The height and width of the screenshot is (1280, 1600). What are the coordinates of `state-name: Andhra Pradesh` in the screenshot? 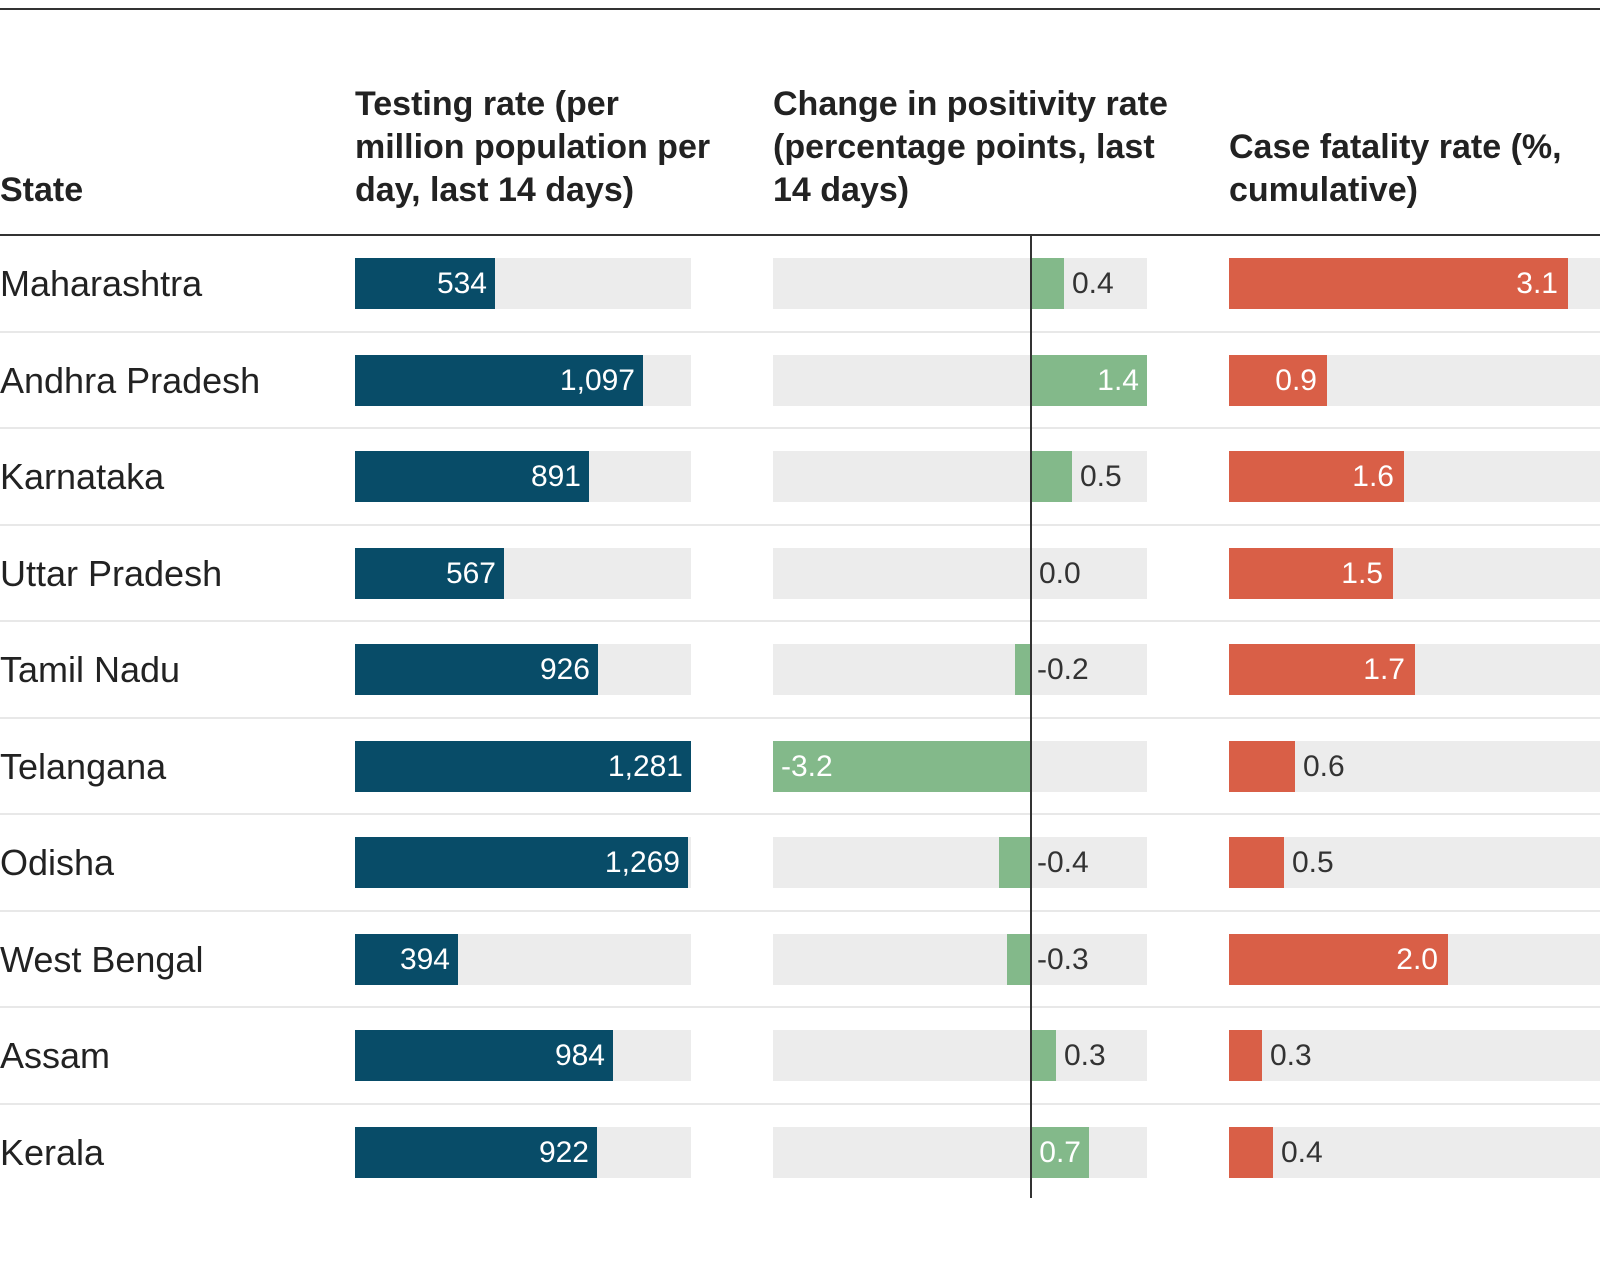 It's located at (130, 380).